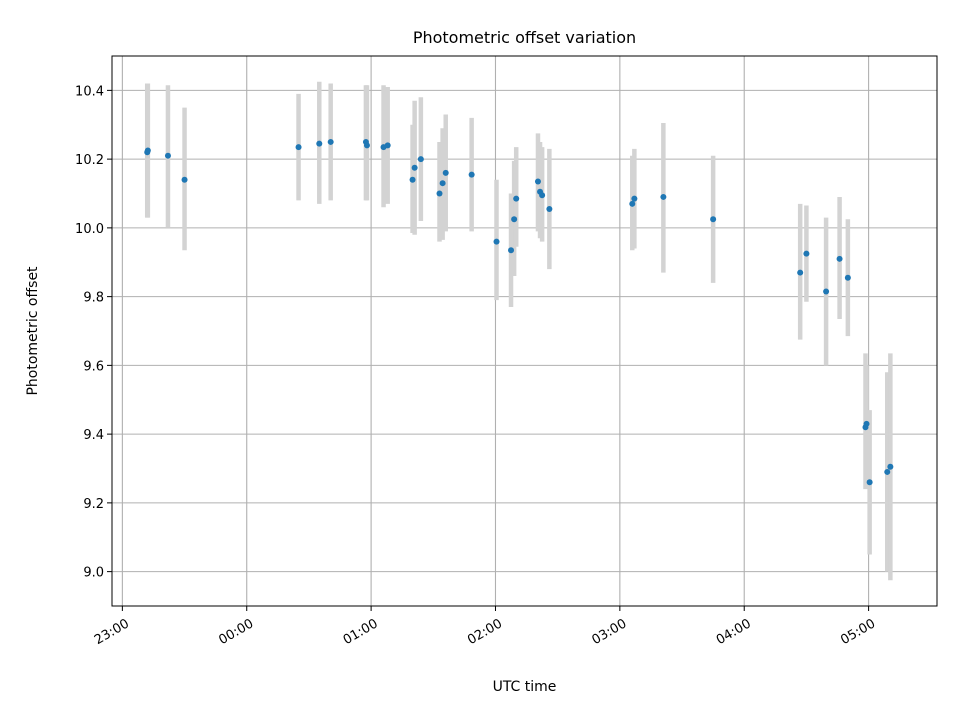 The image size is (960, 720). I want to click on y-axis: 9.0 9.2 9.4 9.6 9.8 10.0 10.2 10.4, so click(93, 332).